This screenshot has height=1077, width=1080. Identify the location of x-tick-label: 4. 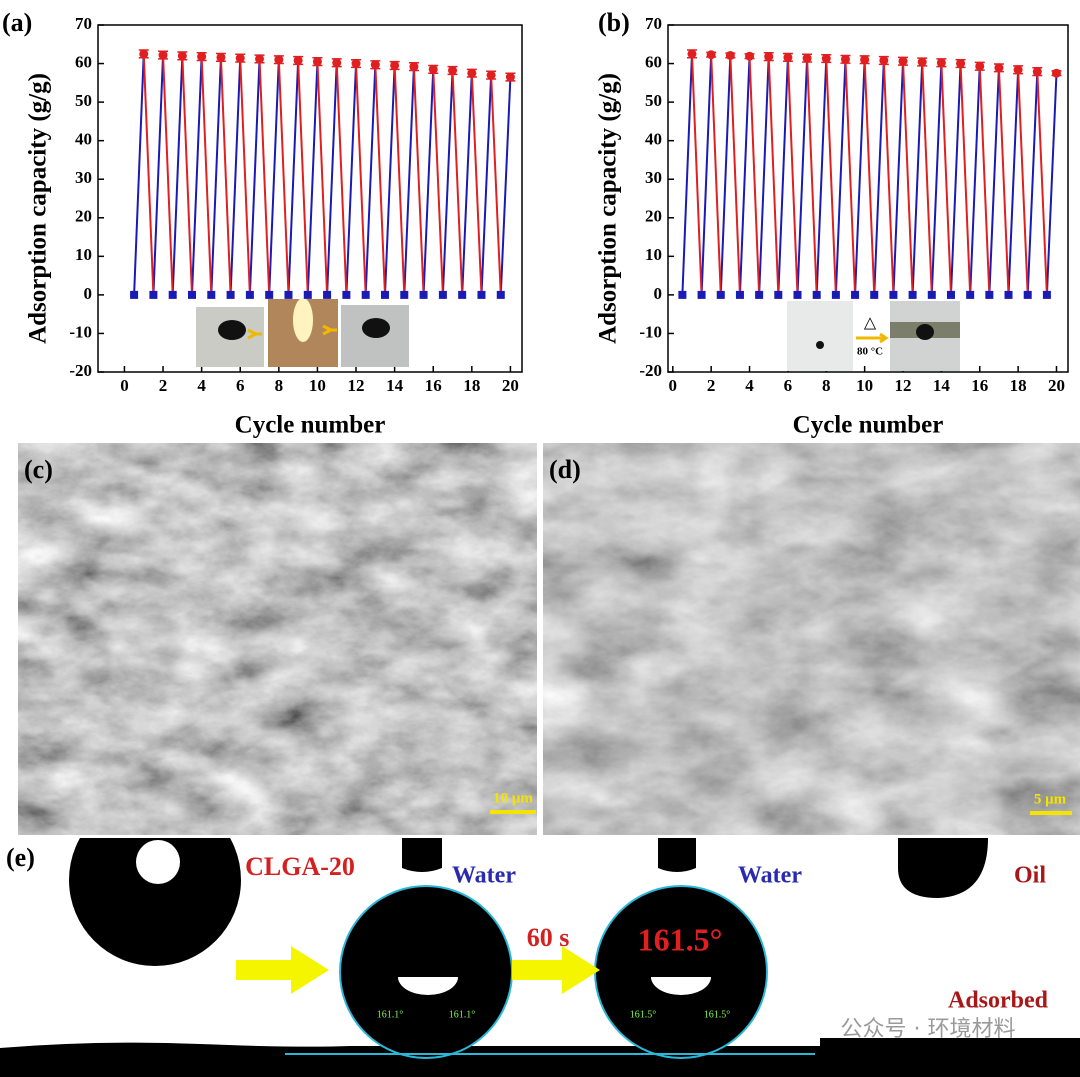
(749, 385).